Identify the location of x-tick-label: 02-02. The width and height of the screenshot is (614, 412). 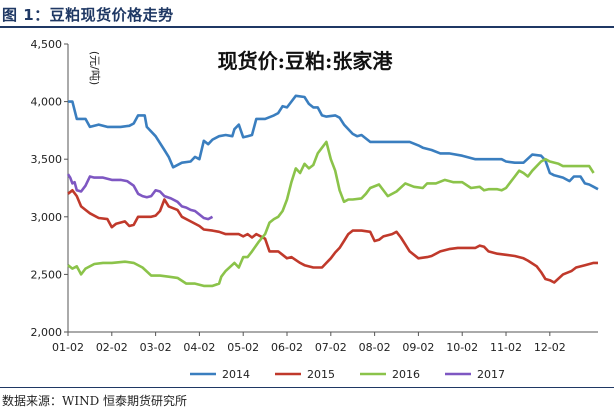
(112, 347).